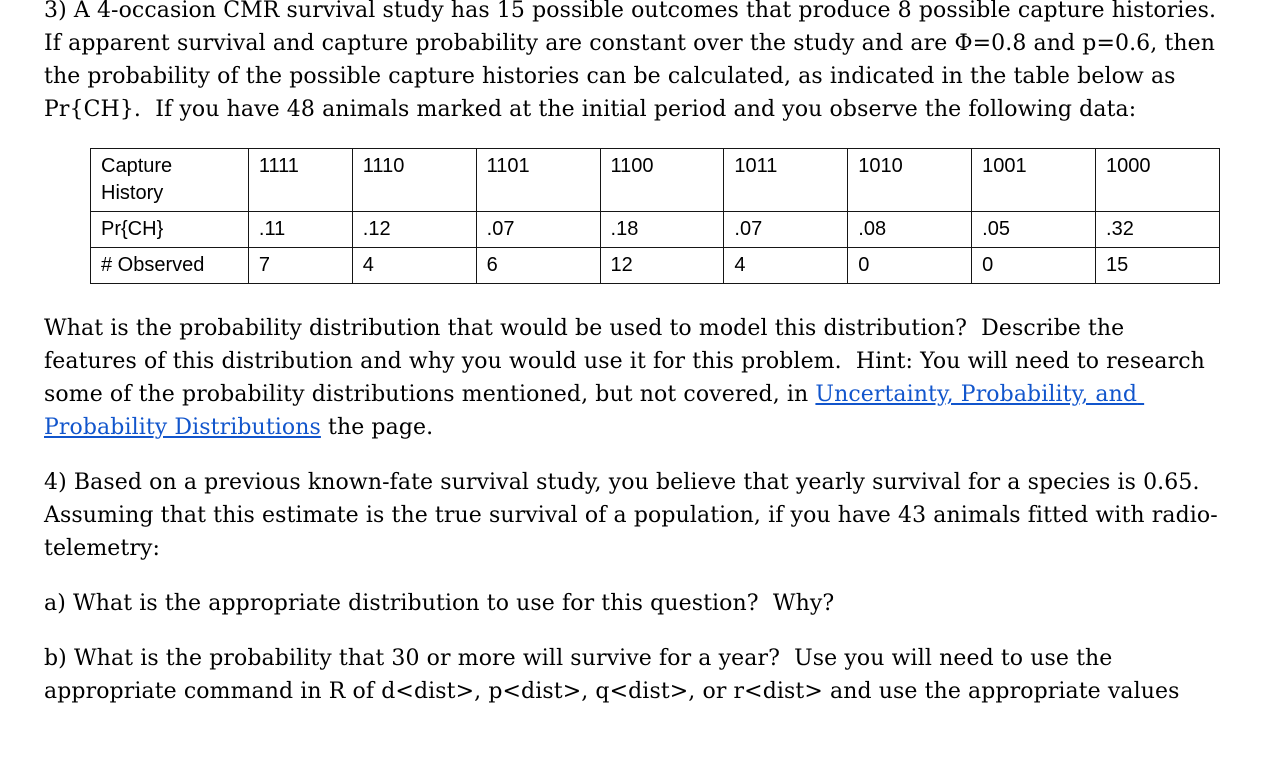  I want to click on capture-history-value: 1100, so click(662, 180).